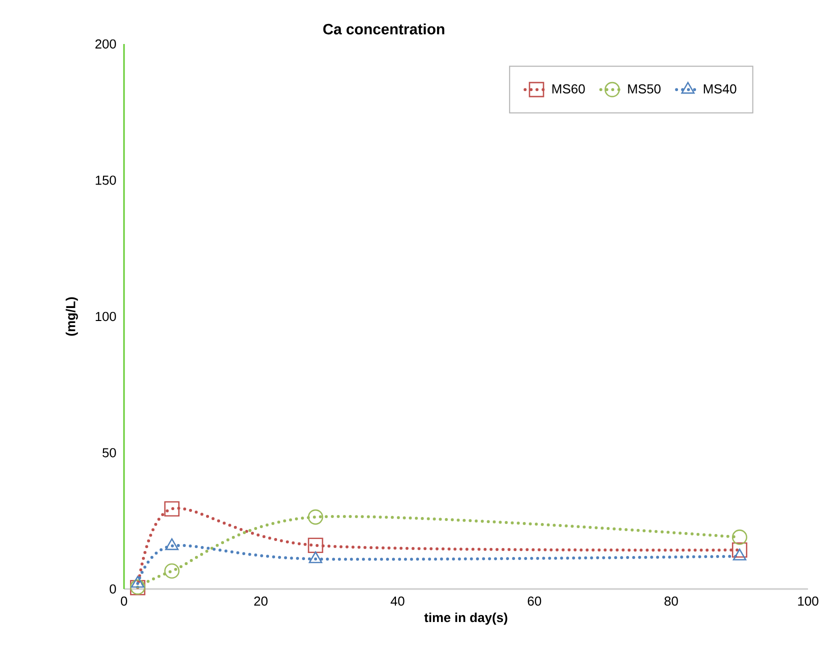 This screenshot has width=838, height=666. I want to click on y-axis-title: (mg/L), so click(72, 316).